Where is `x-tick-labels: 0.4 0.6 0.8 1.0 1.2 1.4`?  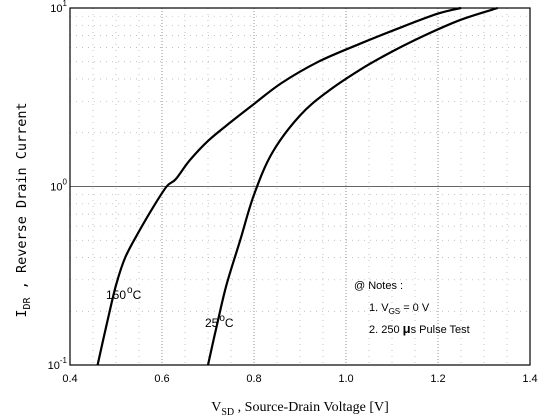
x-tick-labels: 0.4 0.6 0.8 1.0 1.2 1.4 is located at coordinates (299, 379).